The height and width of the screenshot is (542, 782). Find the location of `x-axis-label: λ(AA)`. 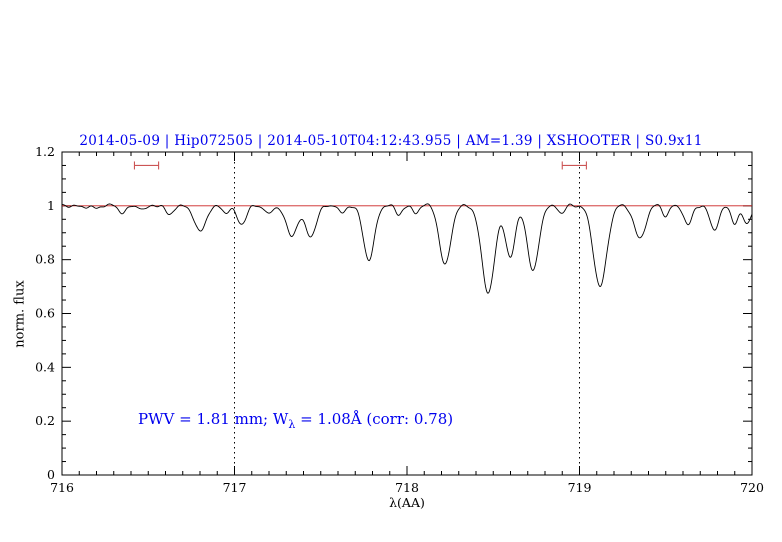

x-axis-label: λ(AA) is located at coordinates (407, 502).